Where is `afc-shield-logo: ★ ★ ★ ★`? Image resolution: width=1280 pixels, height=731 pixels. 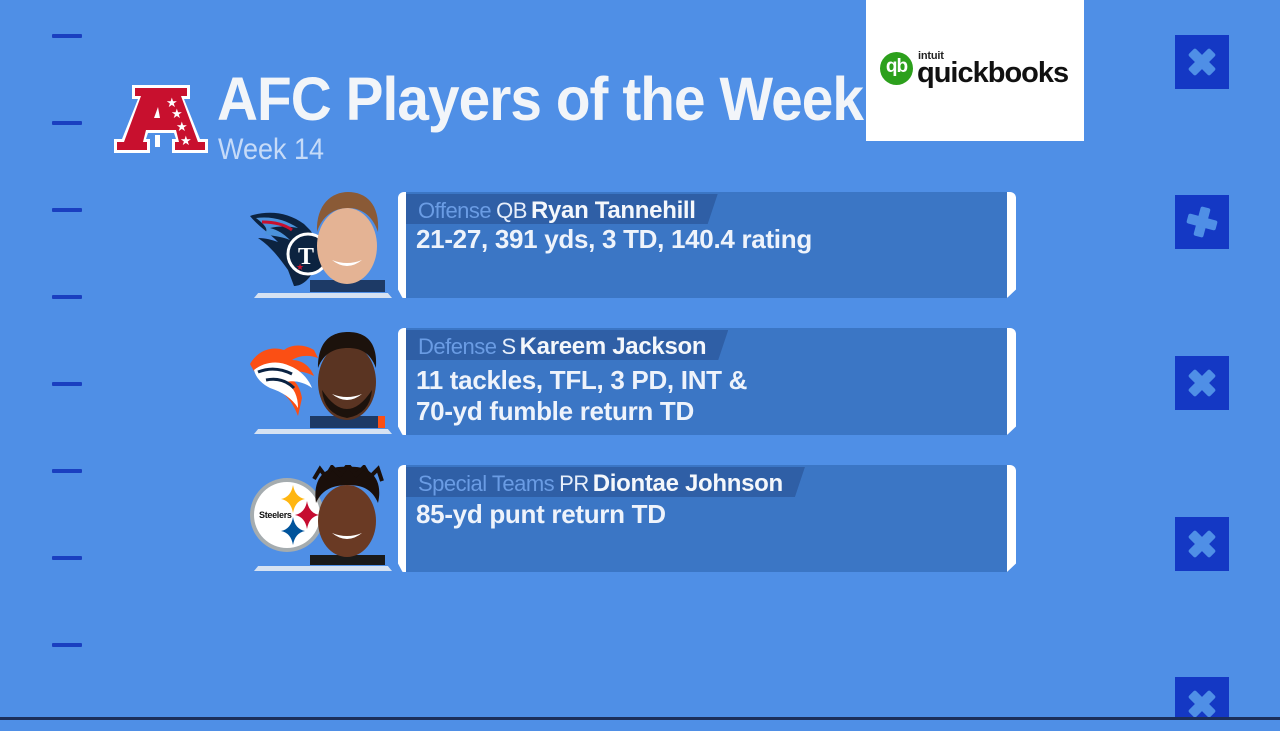
afc-shield-logo: ★ ★ ★ ★ is located at coordinates (161, 119).